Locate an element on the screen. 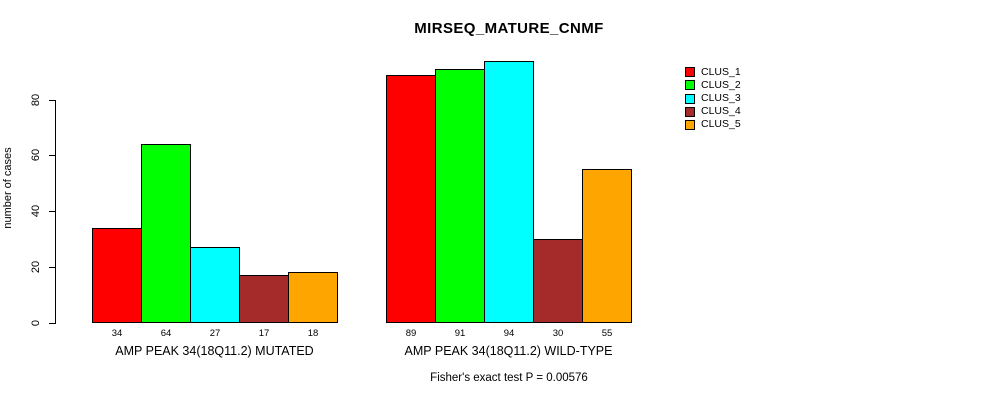 This screenshot has width=990, height=400. bar-value-label: 91 is located at coordinates (460, 333).